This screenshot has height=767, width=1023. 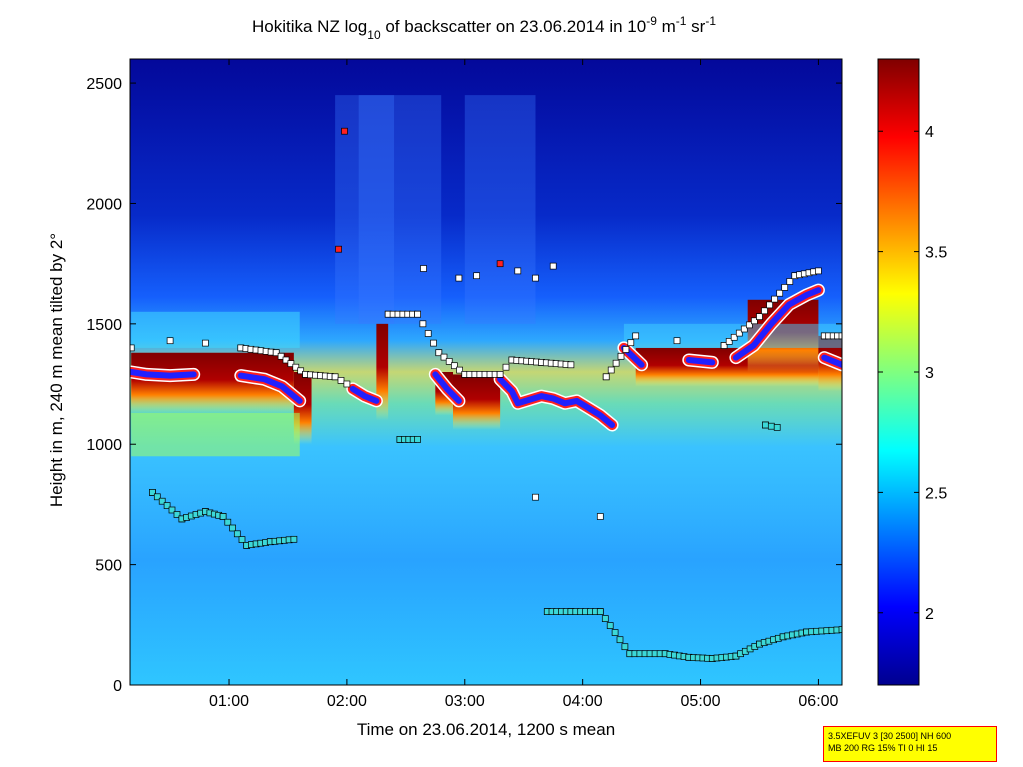 I want to click on y-tick-label: 0, so click(x=117, y=686).